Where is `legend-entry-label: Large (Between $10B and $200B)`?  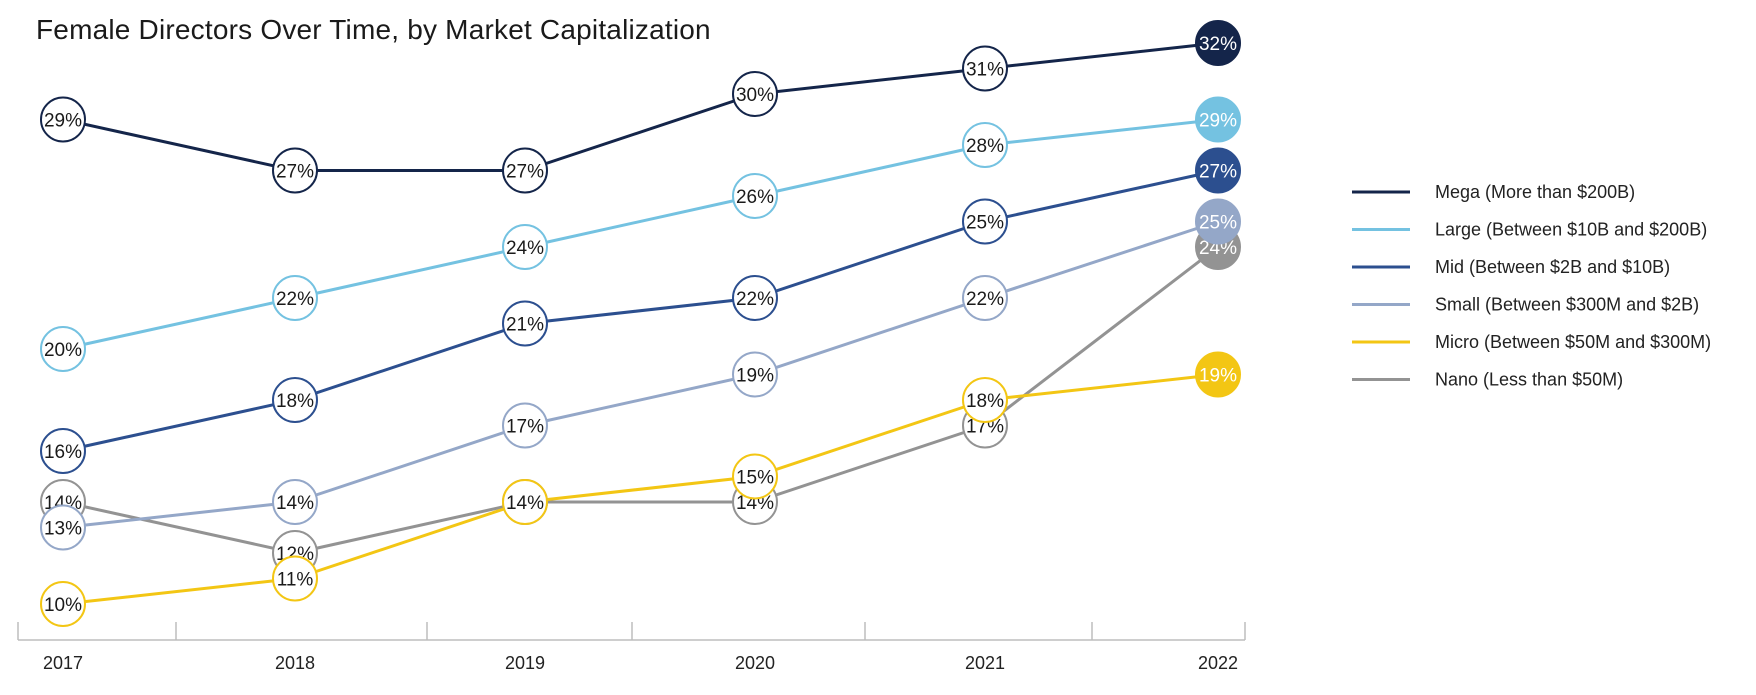 legend-entry-label: Large (Between $10B and $200B) is located at coordinates (1571, 230).